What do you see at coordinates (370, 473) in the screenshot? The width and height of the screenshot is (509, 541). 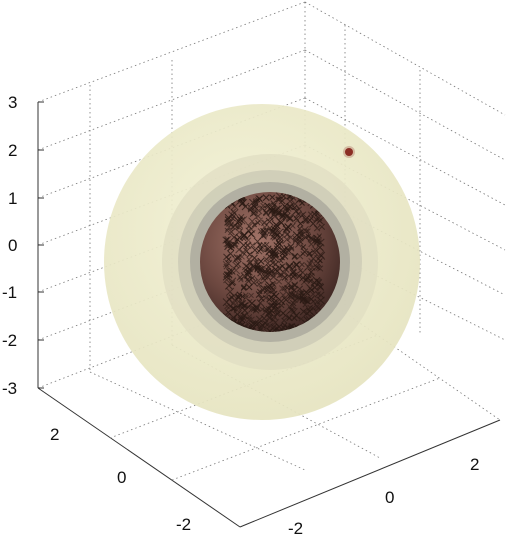 I see `y-axis-line` at bounding box center [370, 473].